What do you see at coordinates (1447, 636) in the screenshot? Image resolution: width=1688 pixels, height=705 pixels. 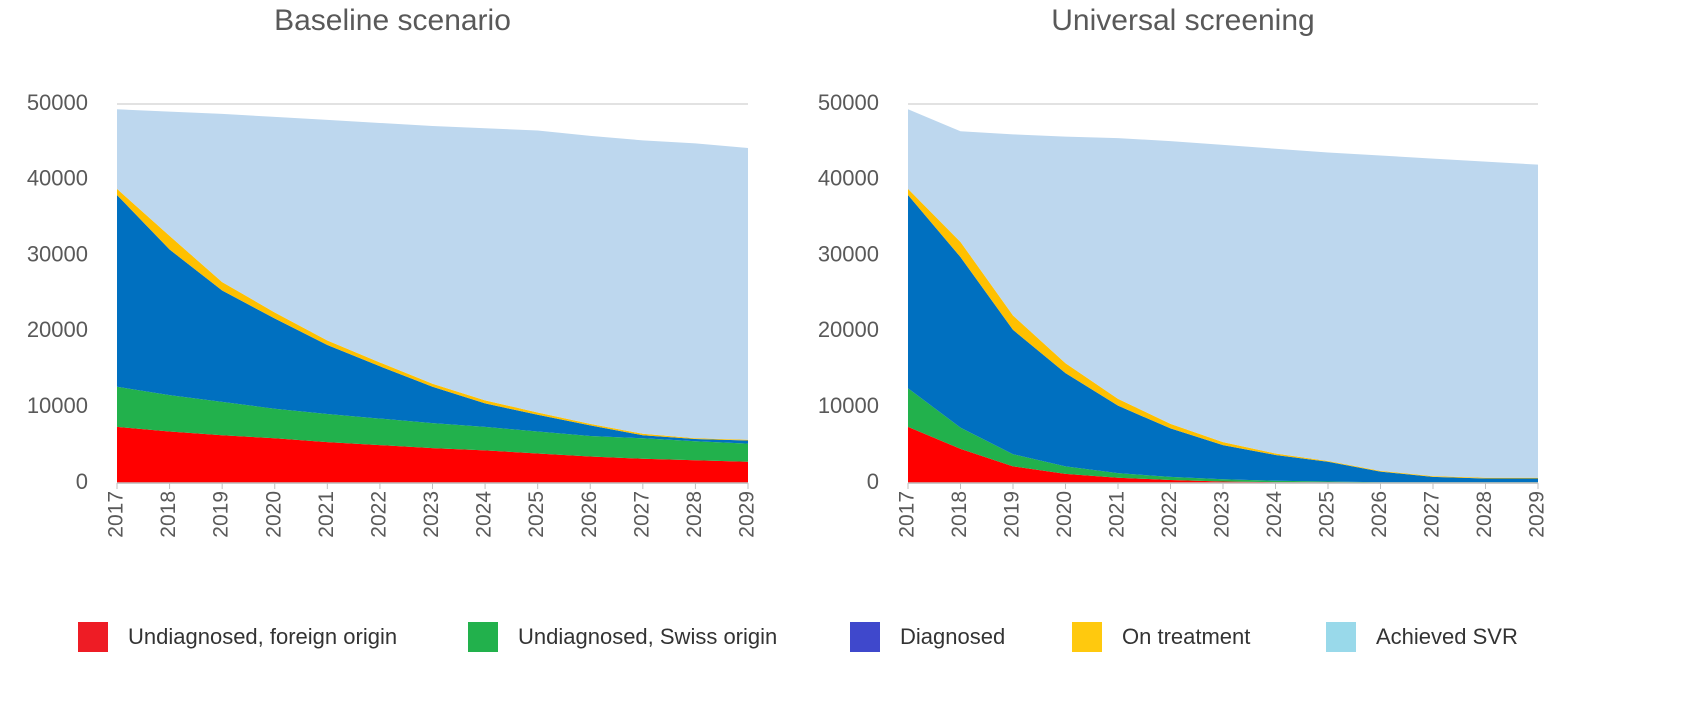 I see `legend-label: Achieved SVR` at bounding box center [1447, 636].